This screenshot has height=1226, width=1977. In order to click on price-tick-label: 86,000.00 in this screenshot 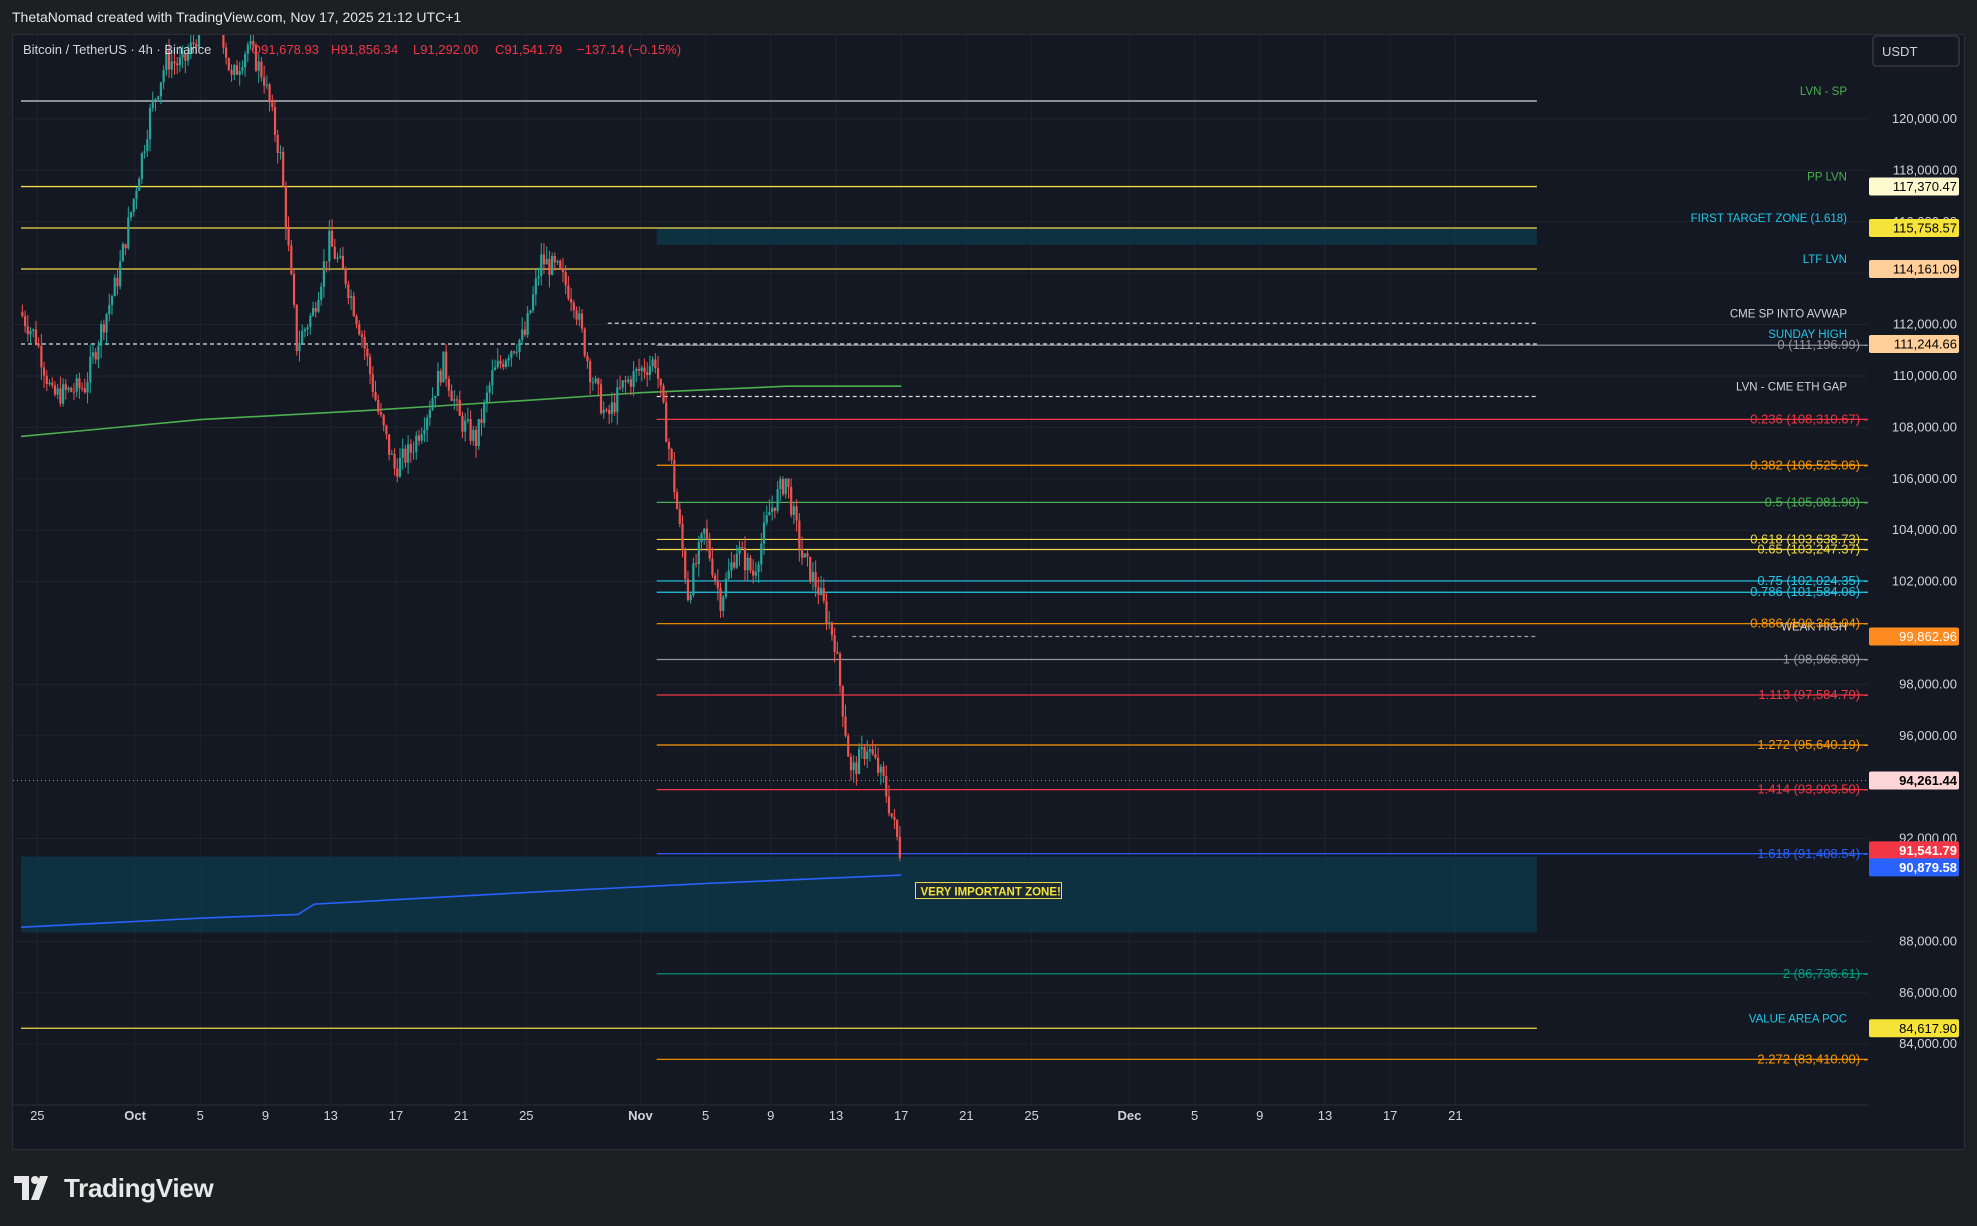, I will do `click(1928, 992)`.